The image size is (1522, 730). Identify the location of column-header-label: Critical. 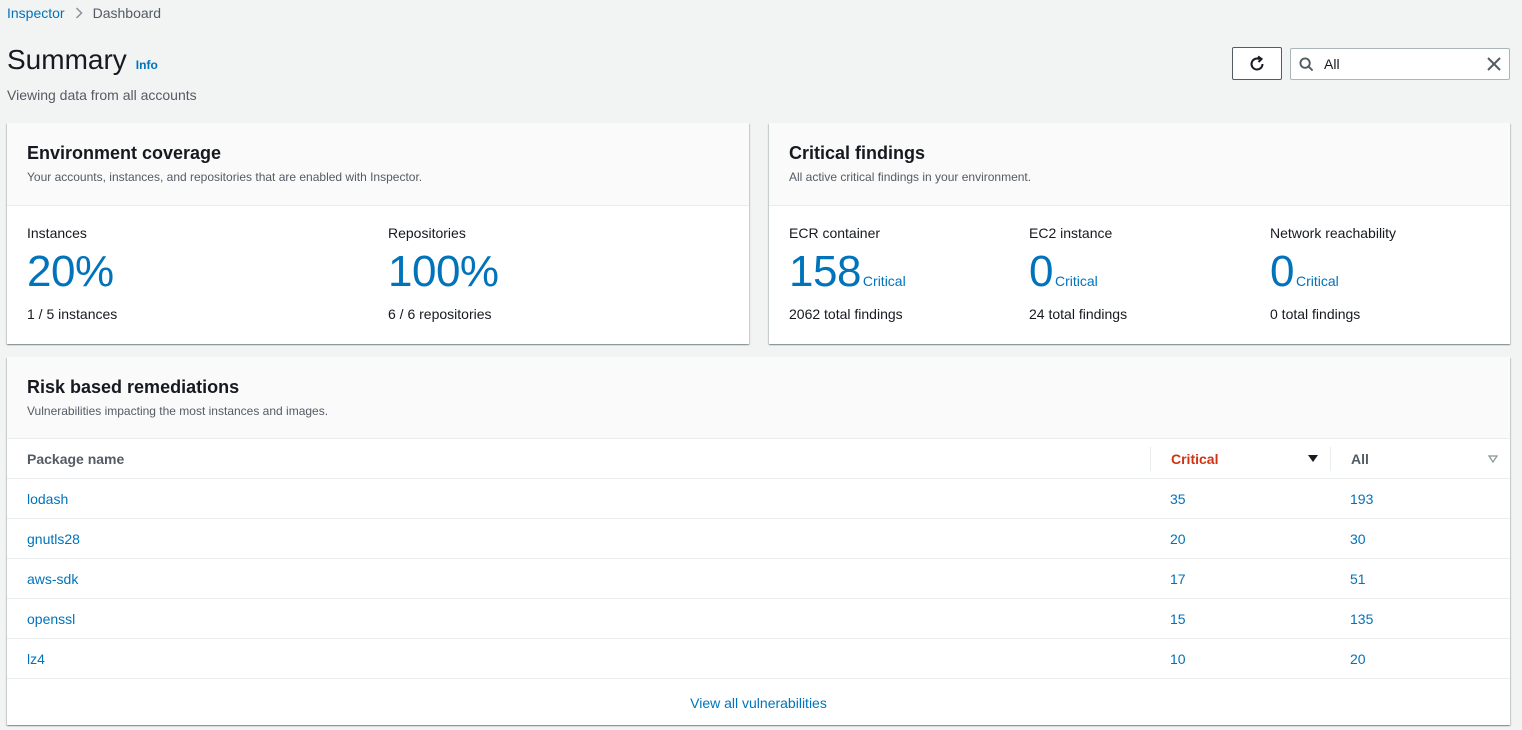
(1195, 459).